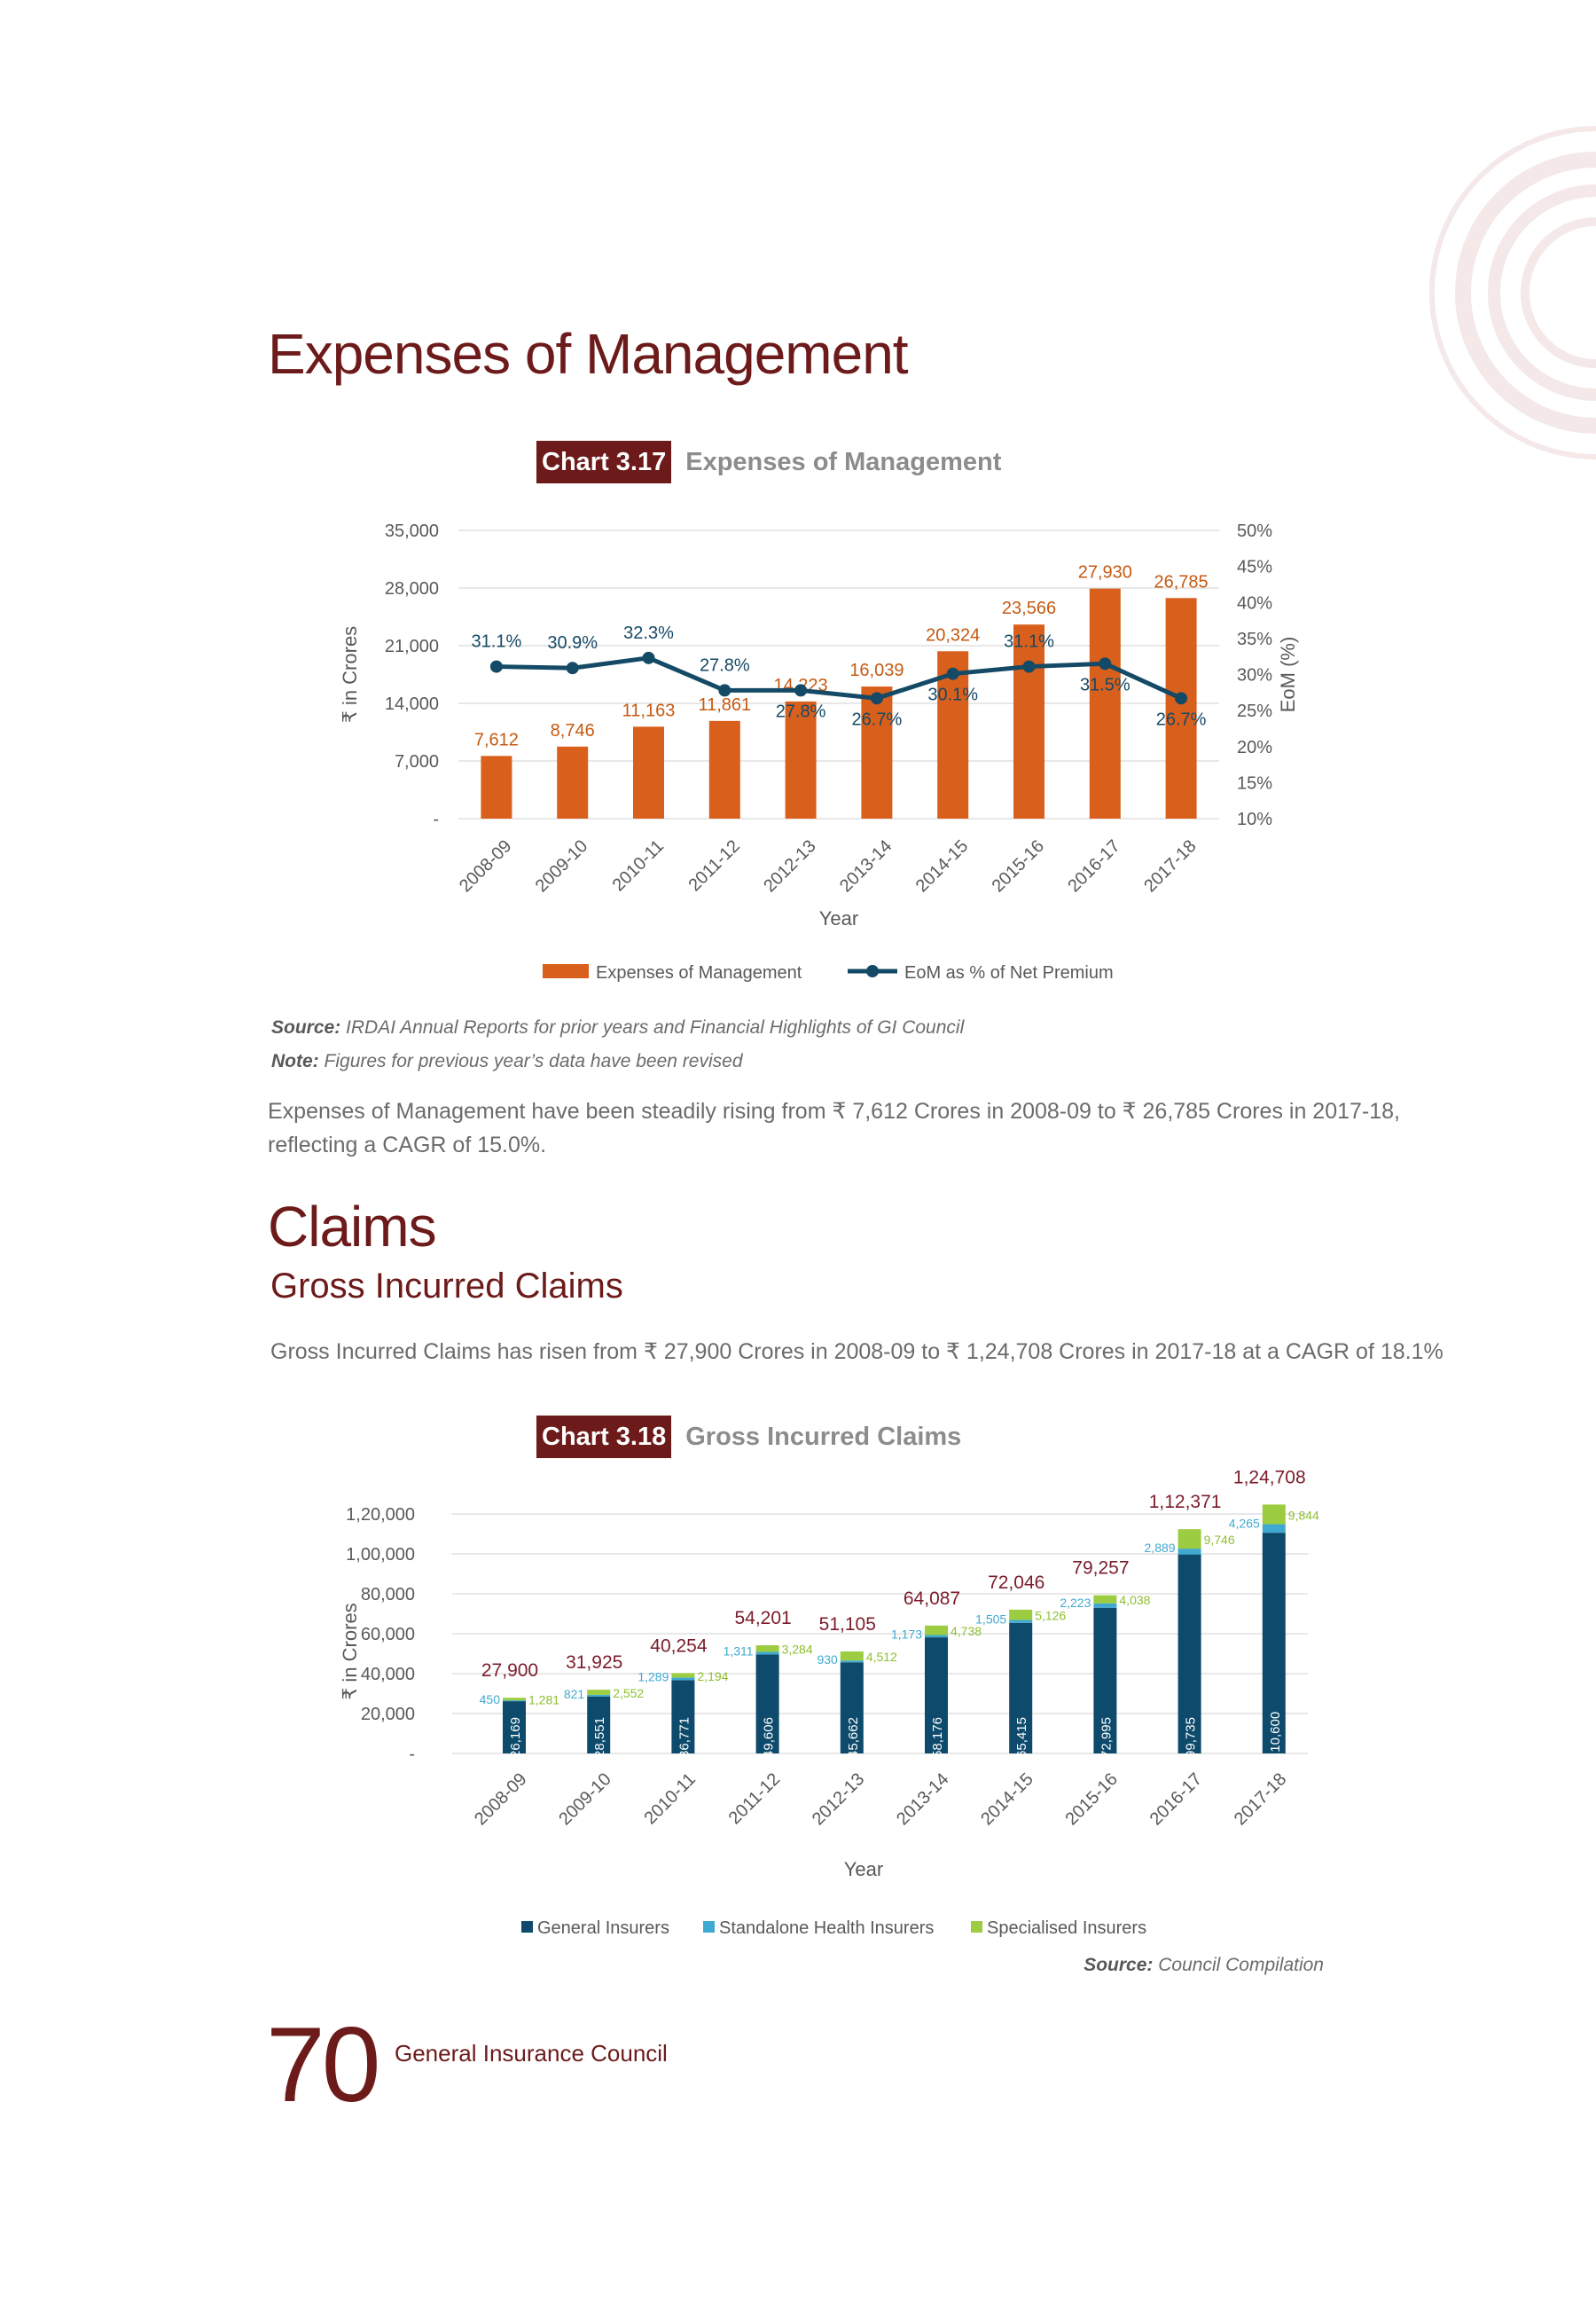 The image size is (1596, 2306). Describe the element at coordinates (1255, 639) in the screenshot. I see `y2-tick-label: 35%` at that location.